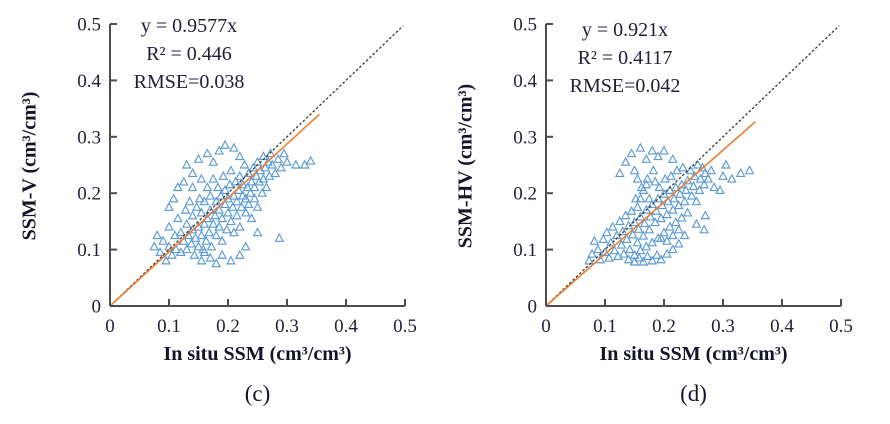  What do you see at coordinates (257, 354) in the screenshot?
I see `x-axis-title-c: In situ SSM (cm³/cm³)` at bounding box center [257, 354].